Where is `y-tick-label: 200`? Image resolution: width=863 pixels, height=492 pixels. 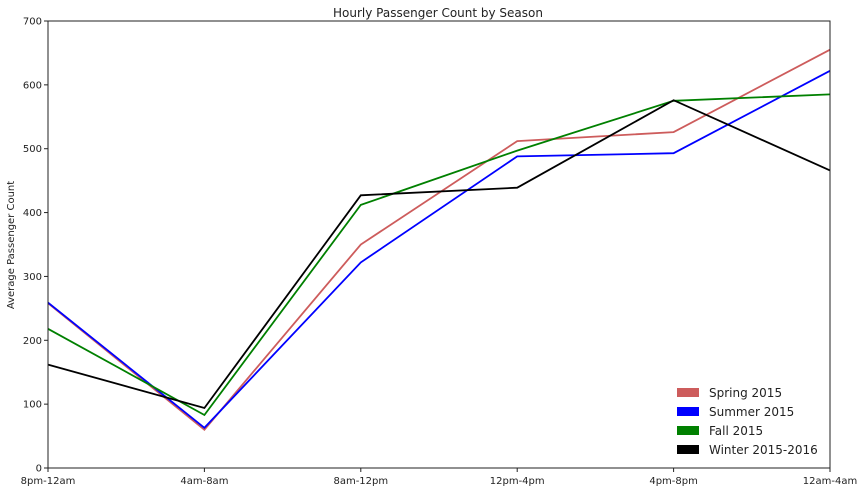
y-tick-label: 200 is located at coordinates (32, 341).